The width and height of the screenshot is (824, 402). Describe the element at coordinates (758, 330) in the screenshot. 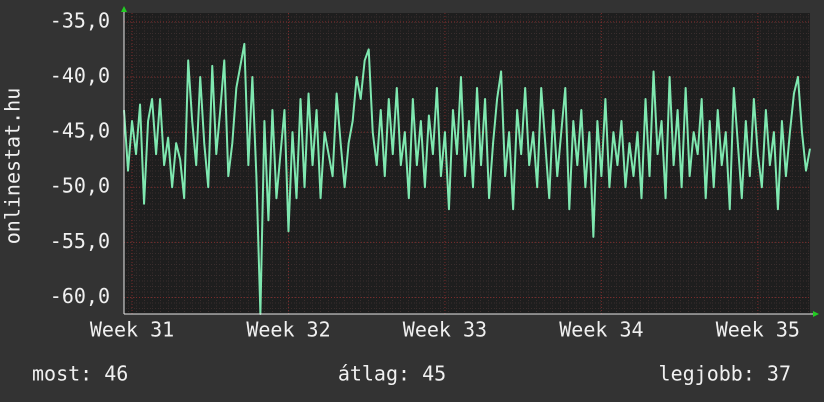

I see `x-tick-label: Week 35` at that location.